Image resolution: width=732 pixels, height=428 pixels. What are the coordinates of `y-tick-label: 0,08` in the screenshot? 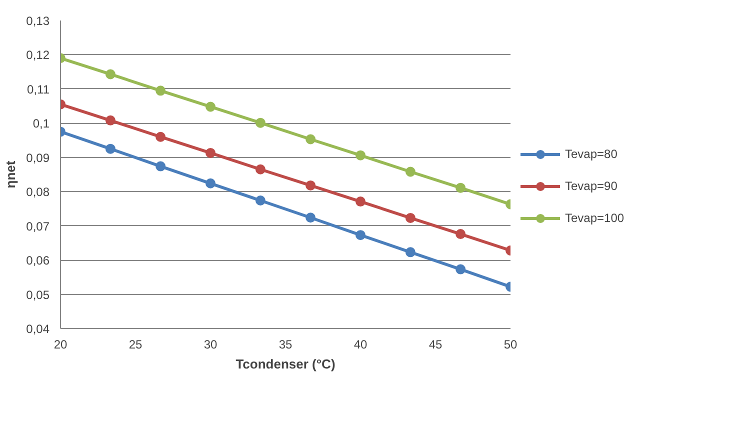 It's located at (38, 192).